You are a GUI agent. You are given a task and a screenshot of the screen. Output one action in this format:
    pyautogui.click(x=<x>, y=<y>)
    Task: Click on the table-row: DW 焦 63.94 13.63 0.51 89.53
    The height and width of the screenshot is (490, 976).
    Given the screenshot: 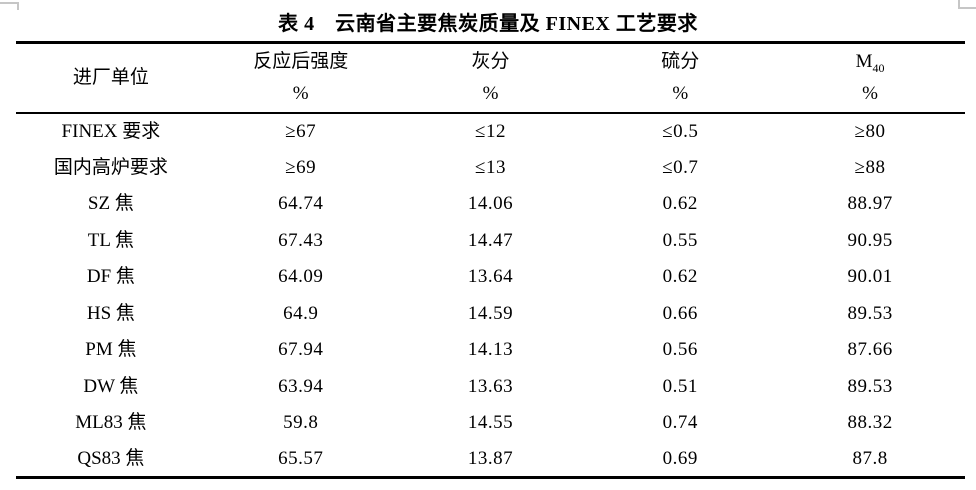 What is the action you would take?
    pyautogui.click(x=490, y=386)
    